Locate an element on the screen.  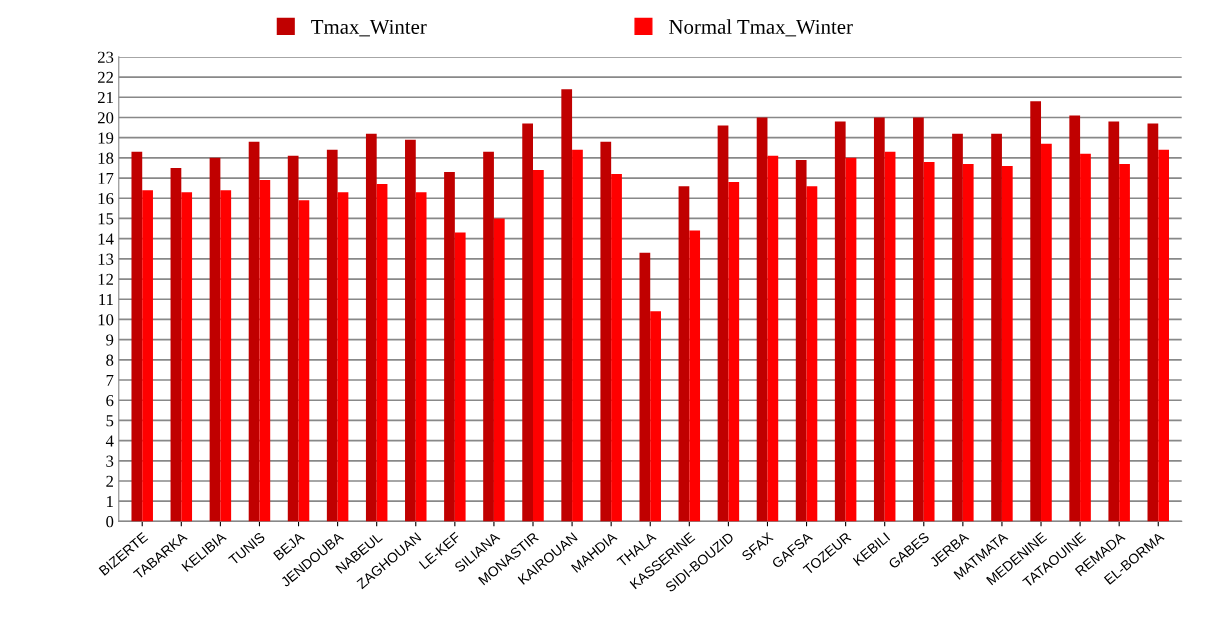
y-tick-label: 13 is located at coordinates (106, 259).